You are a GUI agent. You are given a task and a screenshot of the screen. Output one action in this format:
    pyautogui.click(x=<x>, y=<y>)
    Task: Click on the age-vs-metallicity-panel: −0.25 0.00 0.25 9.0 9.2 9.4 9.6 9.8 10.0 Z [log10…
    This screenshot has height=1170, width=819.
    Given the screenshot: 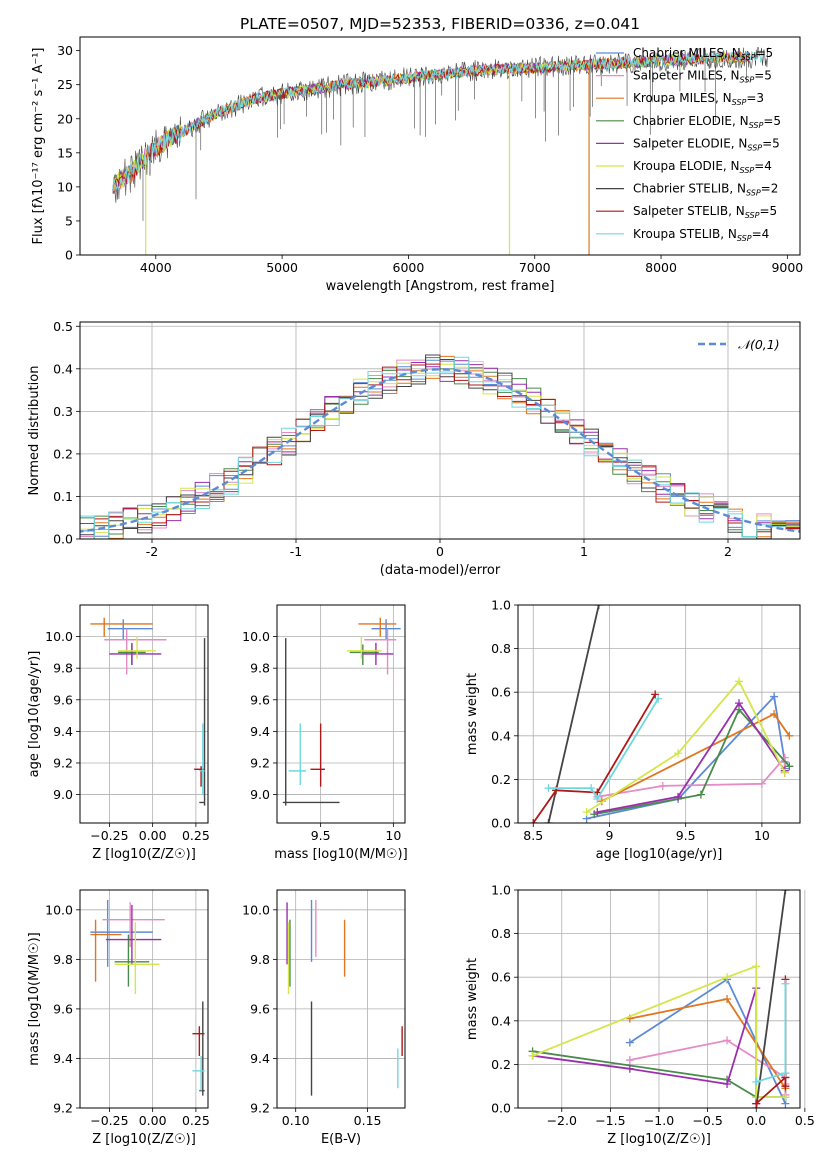 What is the action you would take?
    pyautogui.click(x=118, y=733)
    